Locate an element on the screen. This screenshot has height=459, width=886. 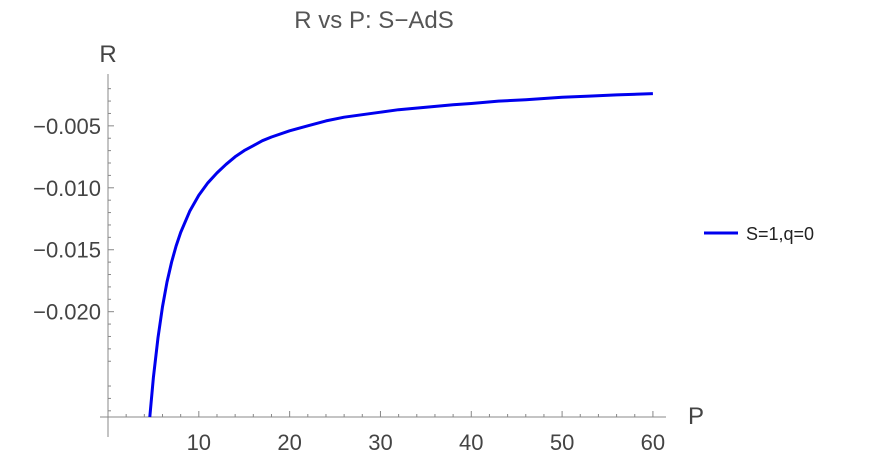
x-tick-label: 40 is located at coordinates (471, 442).